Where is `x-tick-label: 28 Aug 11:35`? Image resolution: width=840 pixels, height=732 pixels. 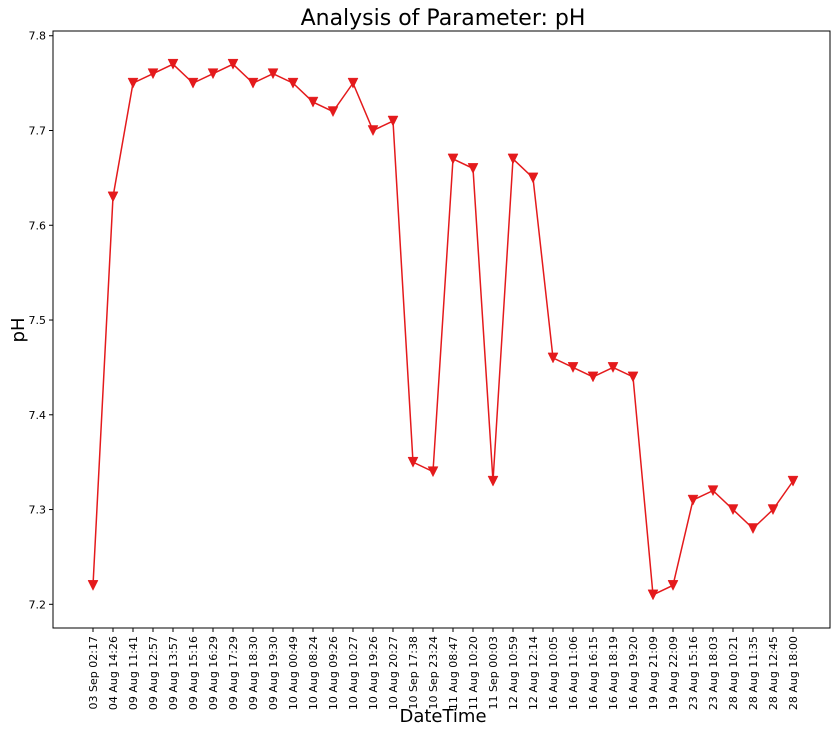 x-tick-label: 28 Aug 11:35 is located at coordinates (753, 673).